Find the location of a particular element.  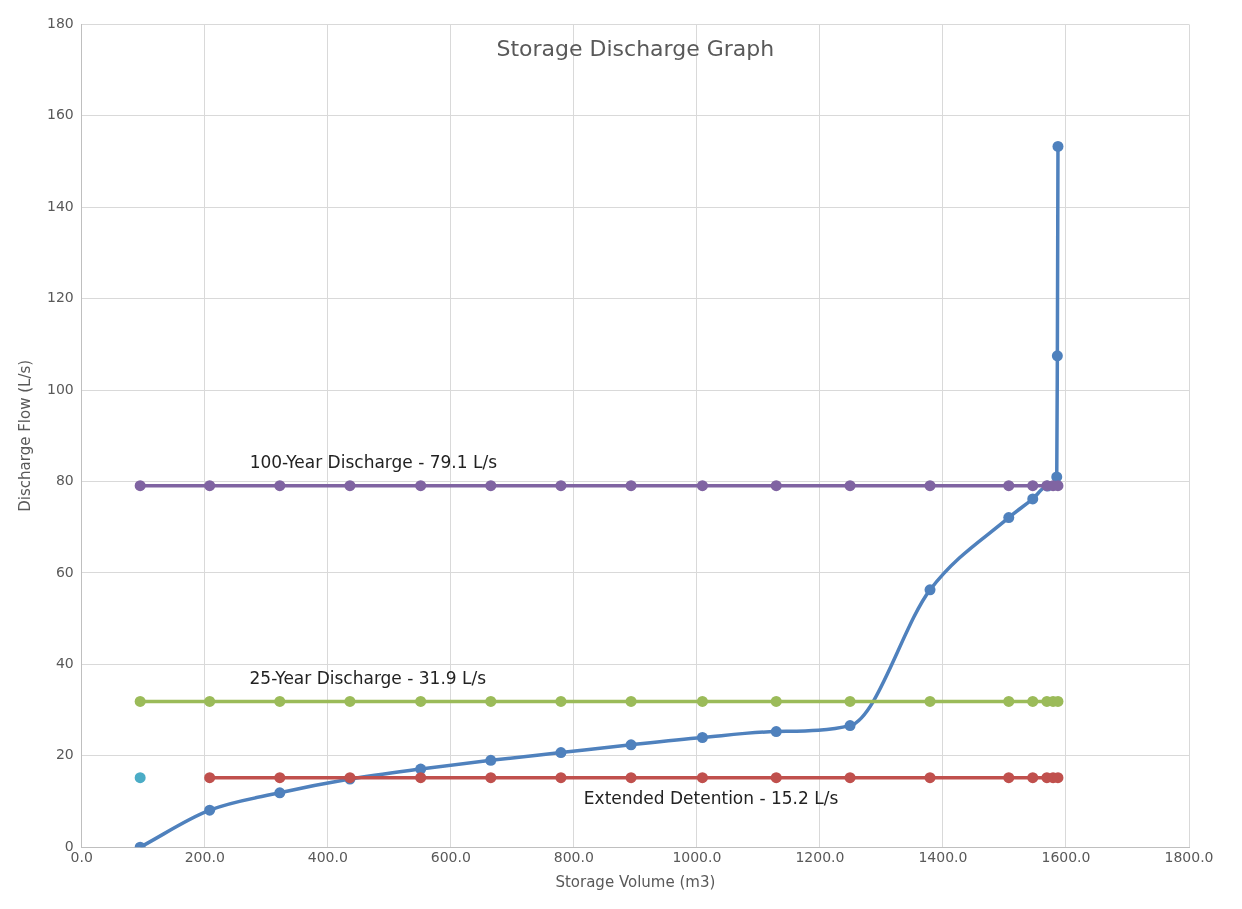

x-tick-label: 1000.0 is located at coordinates (697, 857).